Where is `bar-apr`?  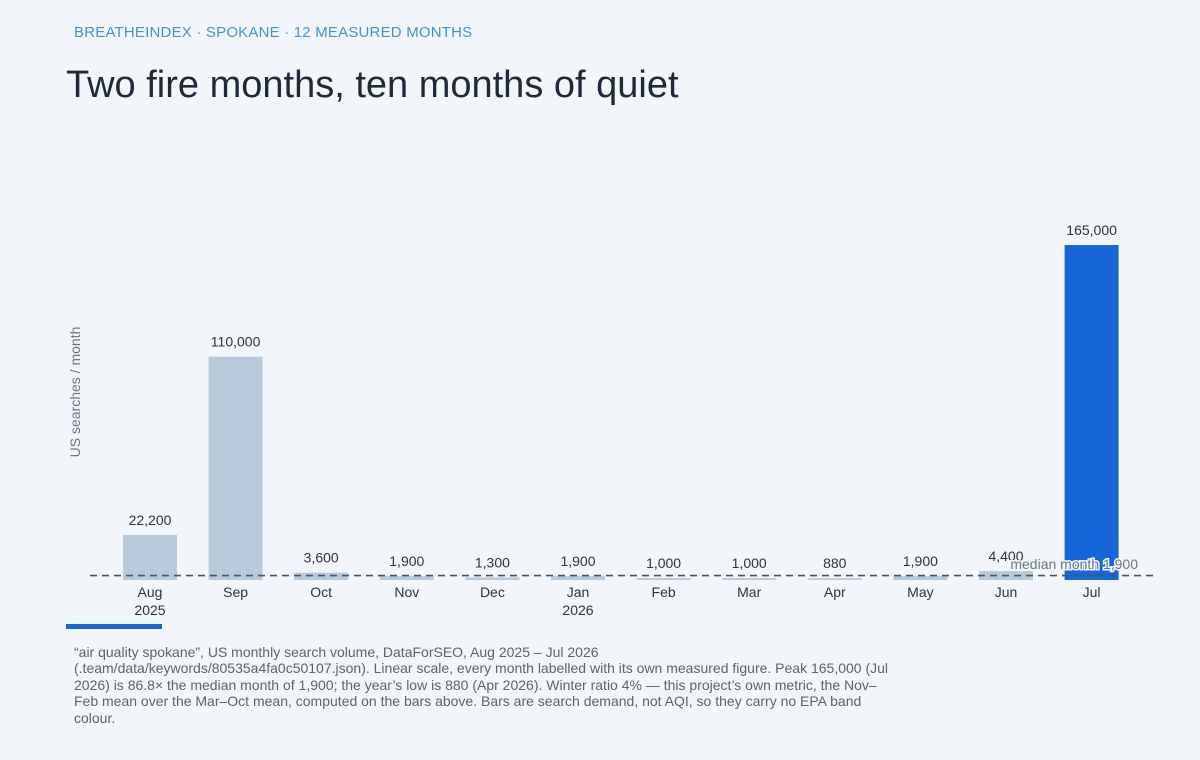 bar-apr is located at coordinates (834, 579).